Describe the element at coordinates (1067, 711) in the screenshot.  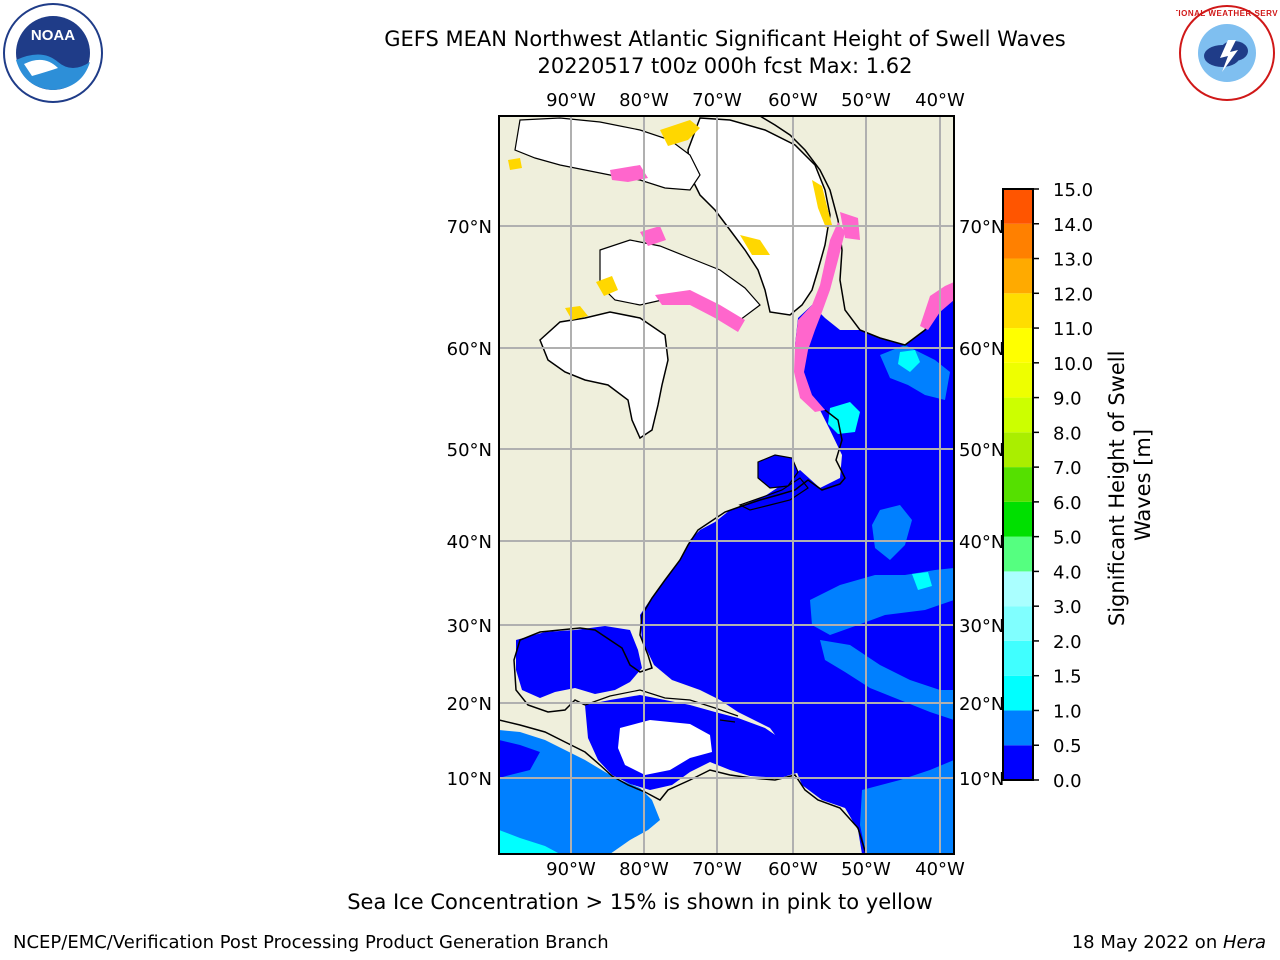
I see `colorbar-tick-label: 1.0` at that location.